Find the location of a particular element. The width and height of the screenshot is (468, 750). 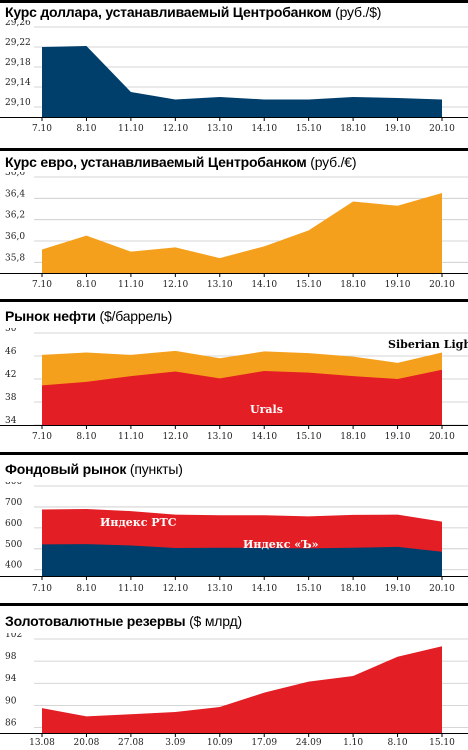

x-tick-label: 10.09 is located at coordinates (220, 743).